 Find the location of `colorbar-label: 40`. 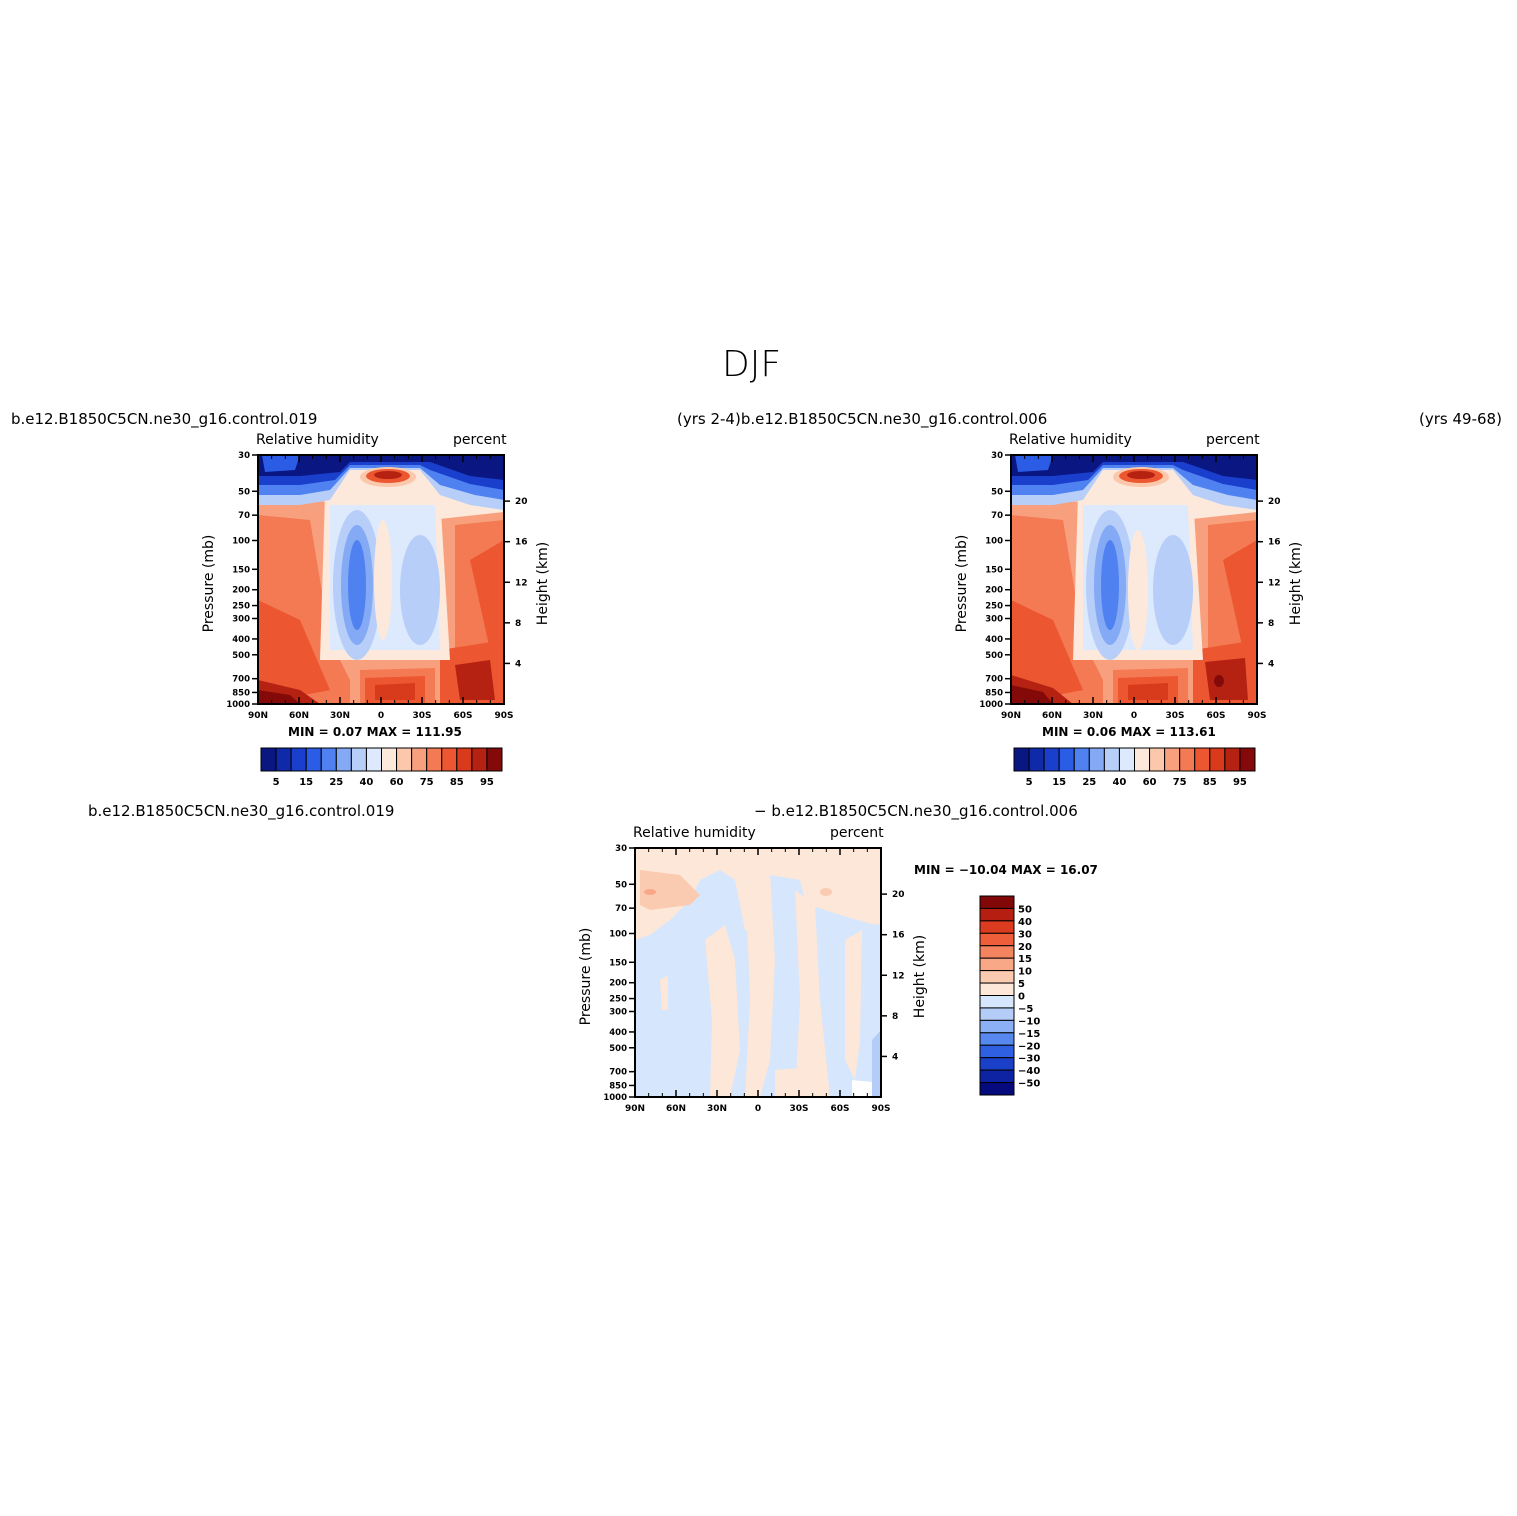

colorbar-label: 40 is located at coordinates (1119, 782).